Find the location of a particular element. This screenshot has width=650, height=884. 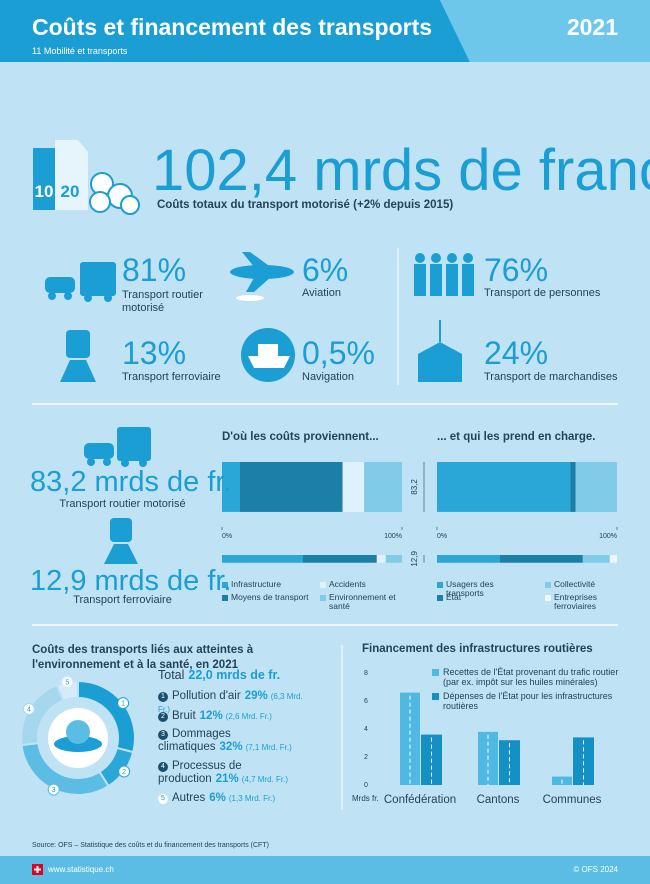

list-name: Pollution d'air is located at coordinates (206, 696).